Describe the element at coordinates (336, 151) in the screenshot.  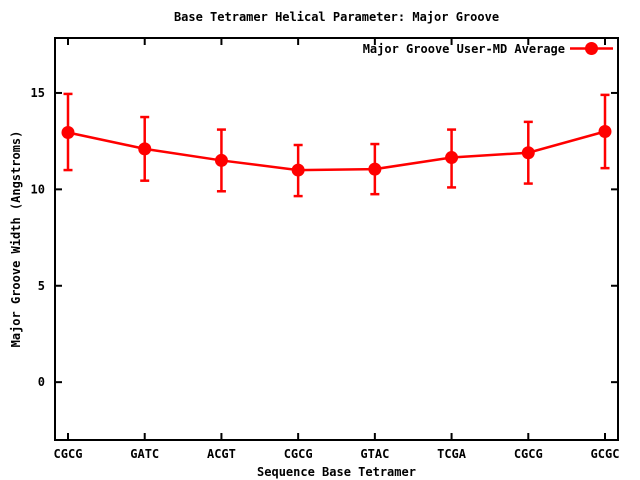
I see `series-line` at that location.